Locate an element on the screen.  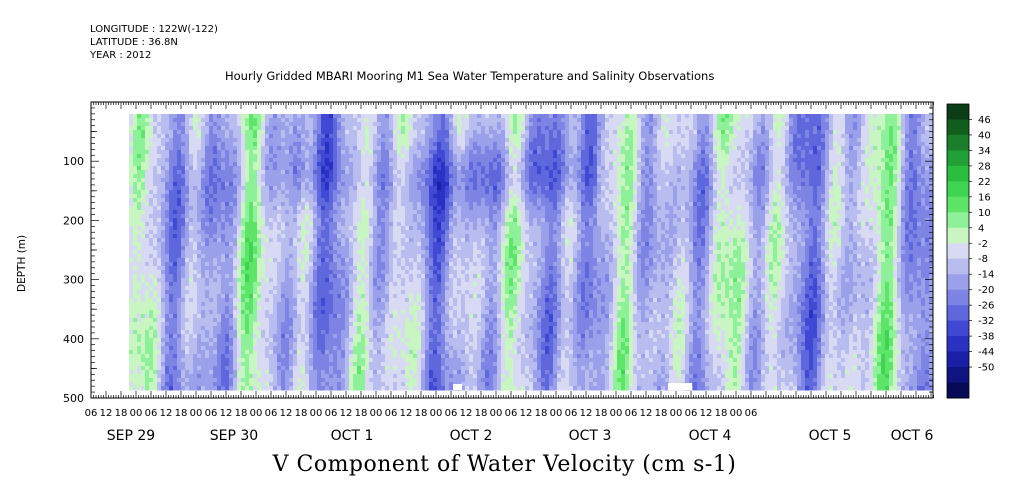
y-tick-label: 200 is located at coordinates (73, 220).